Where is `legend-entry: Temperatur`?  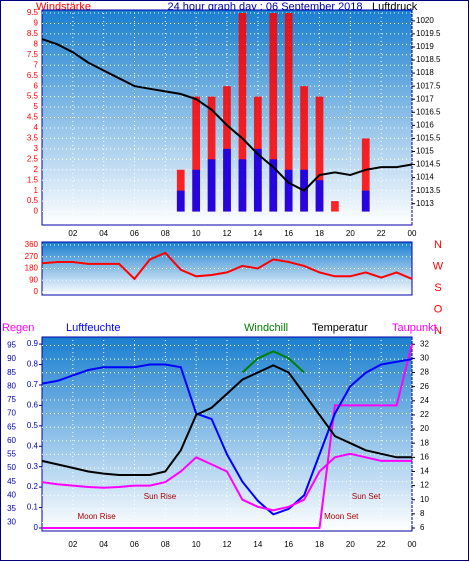
legend-entry: Temperatur is located at coordinates (340, 328).